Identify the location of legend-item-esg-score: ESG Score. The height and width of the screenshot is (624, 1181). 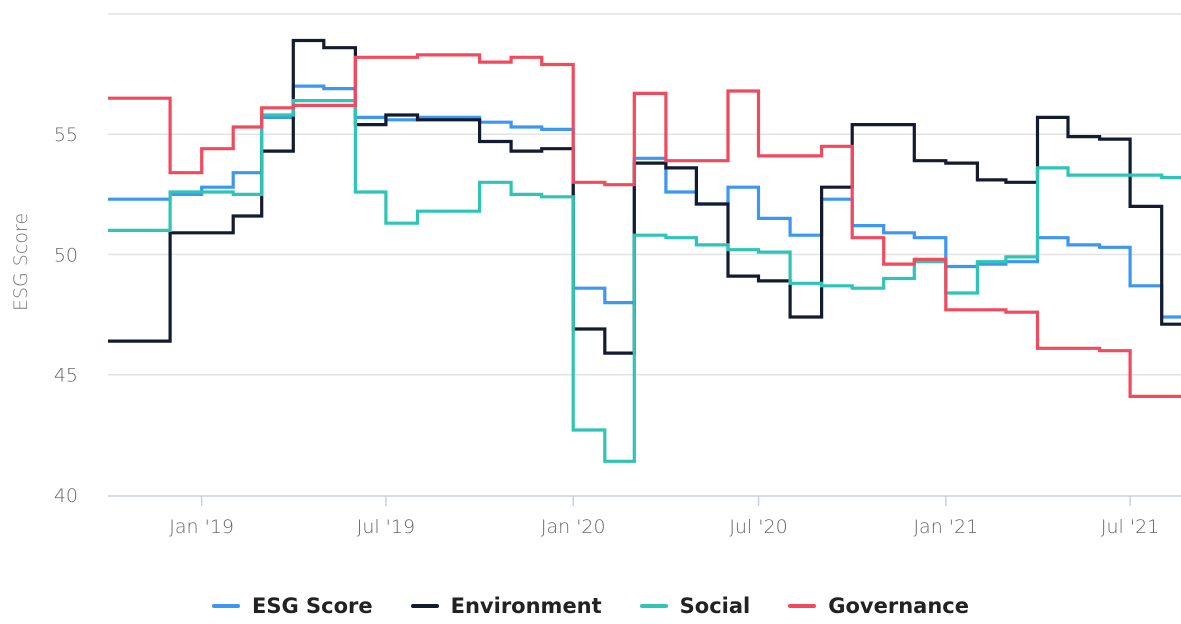
(292, 606).